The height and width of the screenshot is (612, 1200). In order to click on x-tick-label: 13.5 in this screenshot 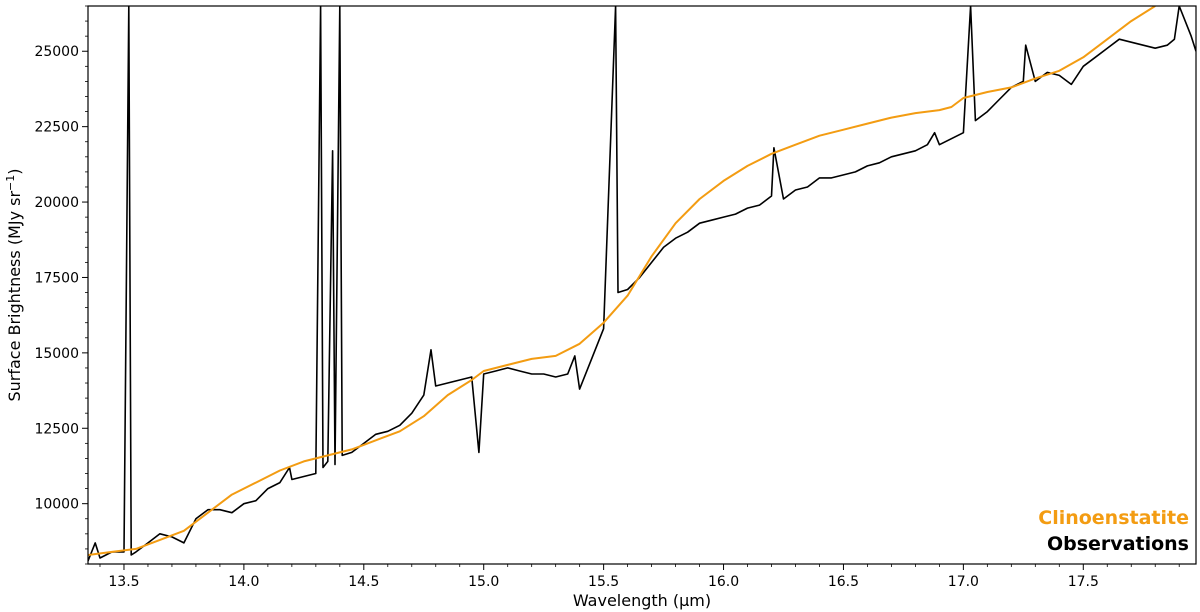, I will do `click(123, 582)`.